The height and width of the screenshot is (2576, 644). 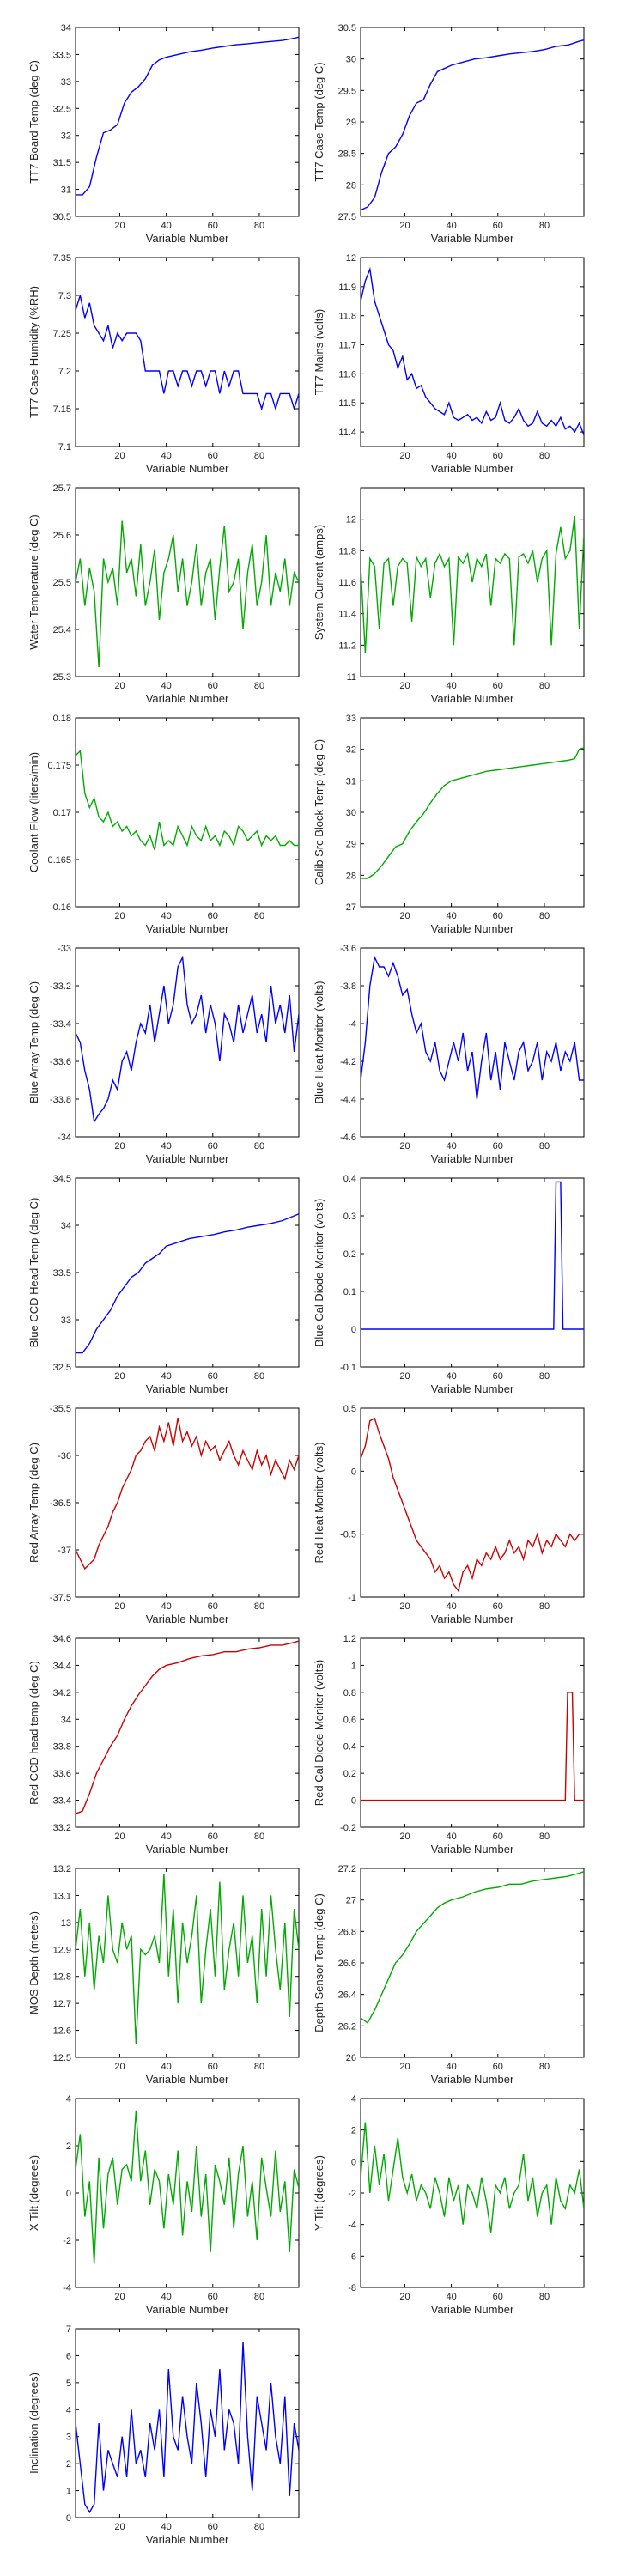 What do you see at coordinates (354, 1666) in the screenshot?
I see `y-tick-label: 1` at bounding box center [354, 1666].